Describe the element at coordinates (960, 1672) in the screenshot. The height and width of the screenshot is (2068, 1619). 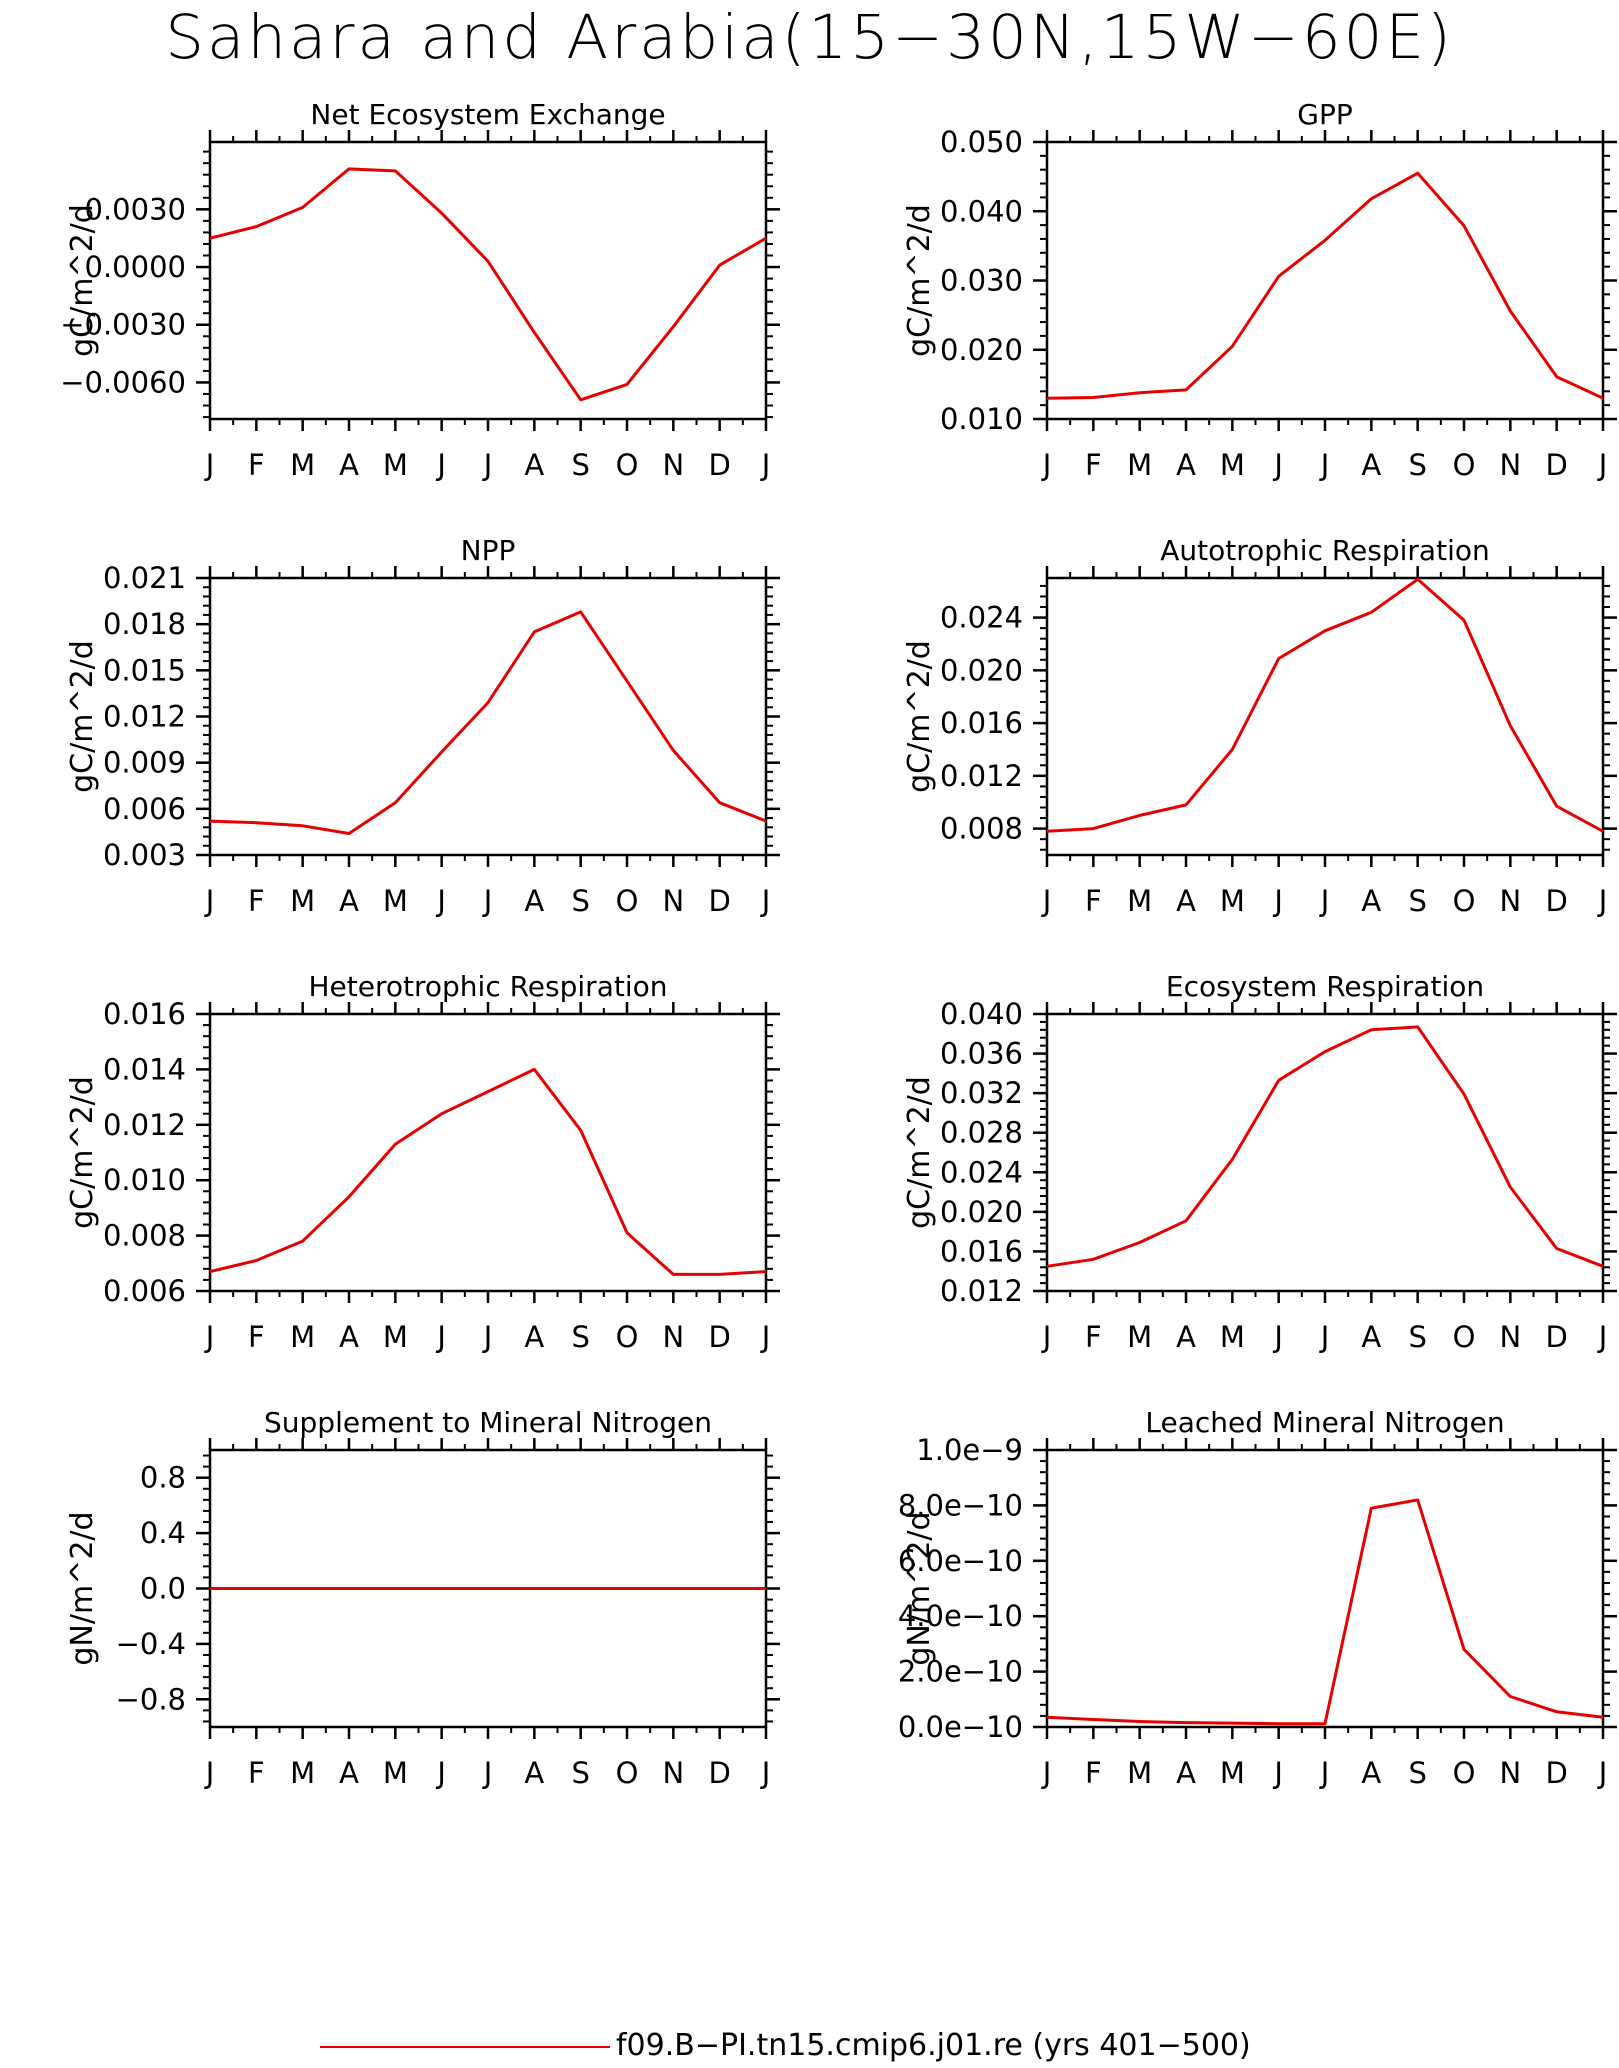
I see `y-tick-label: 2.0e−10` at that location.